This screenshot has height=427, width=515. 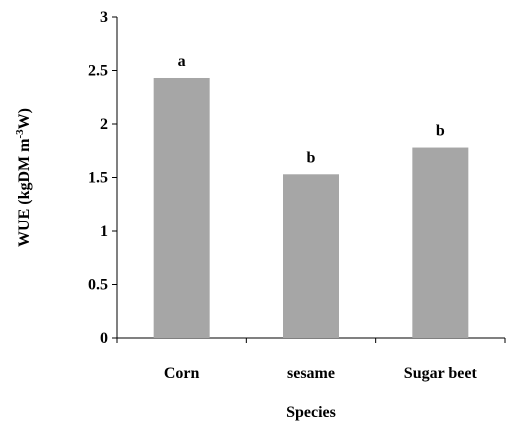 I want to click on y-tick-label: 2.5, so click(x=98, y=71).